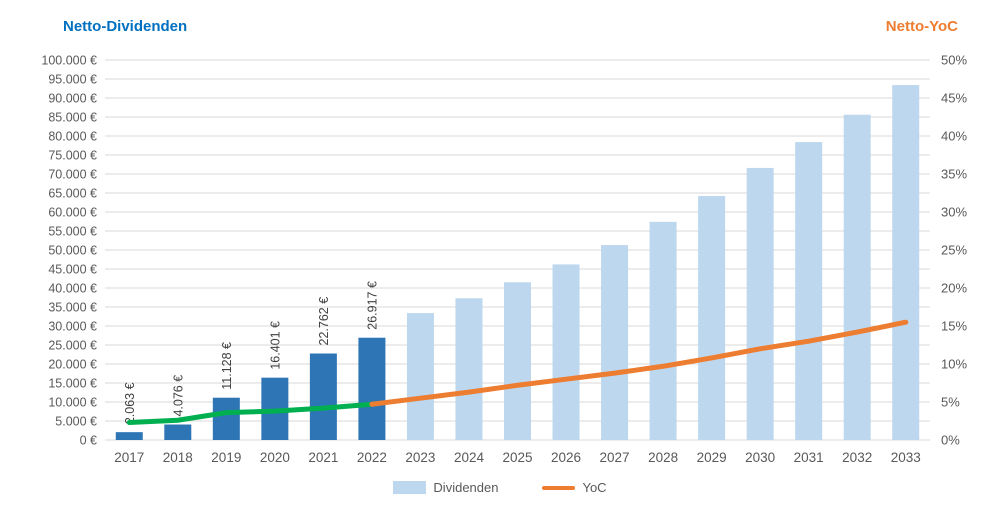 The width and height of the screenshot is (1000, 511). I want to click on left-axis-tick: 90.000 €, so click(72, 99).